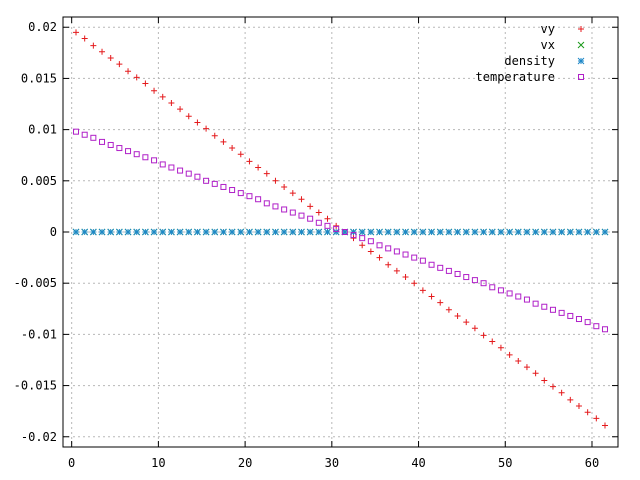 The width and height of the screenshot is (640, 480). What do you see at coordinates (53, 232) in the screenshot?
I see `y-tick-label: 0` at bounding box center [53, 232].